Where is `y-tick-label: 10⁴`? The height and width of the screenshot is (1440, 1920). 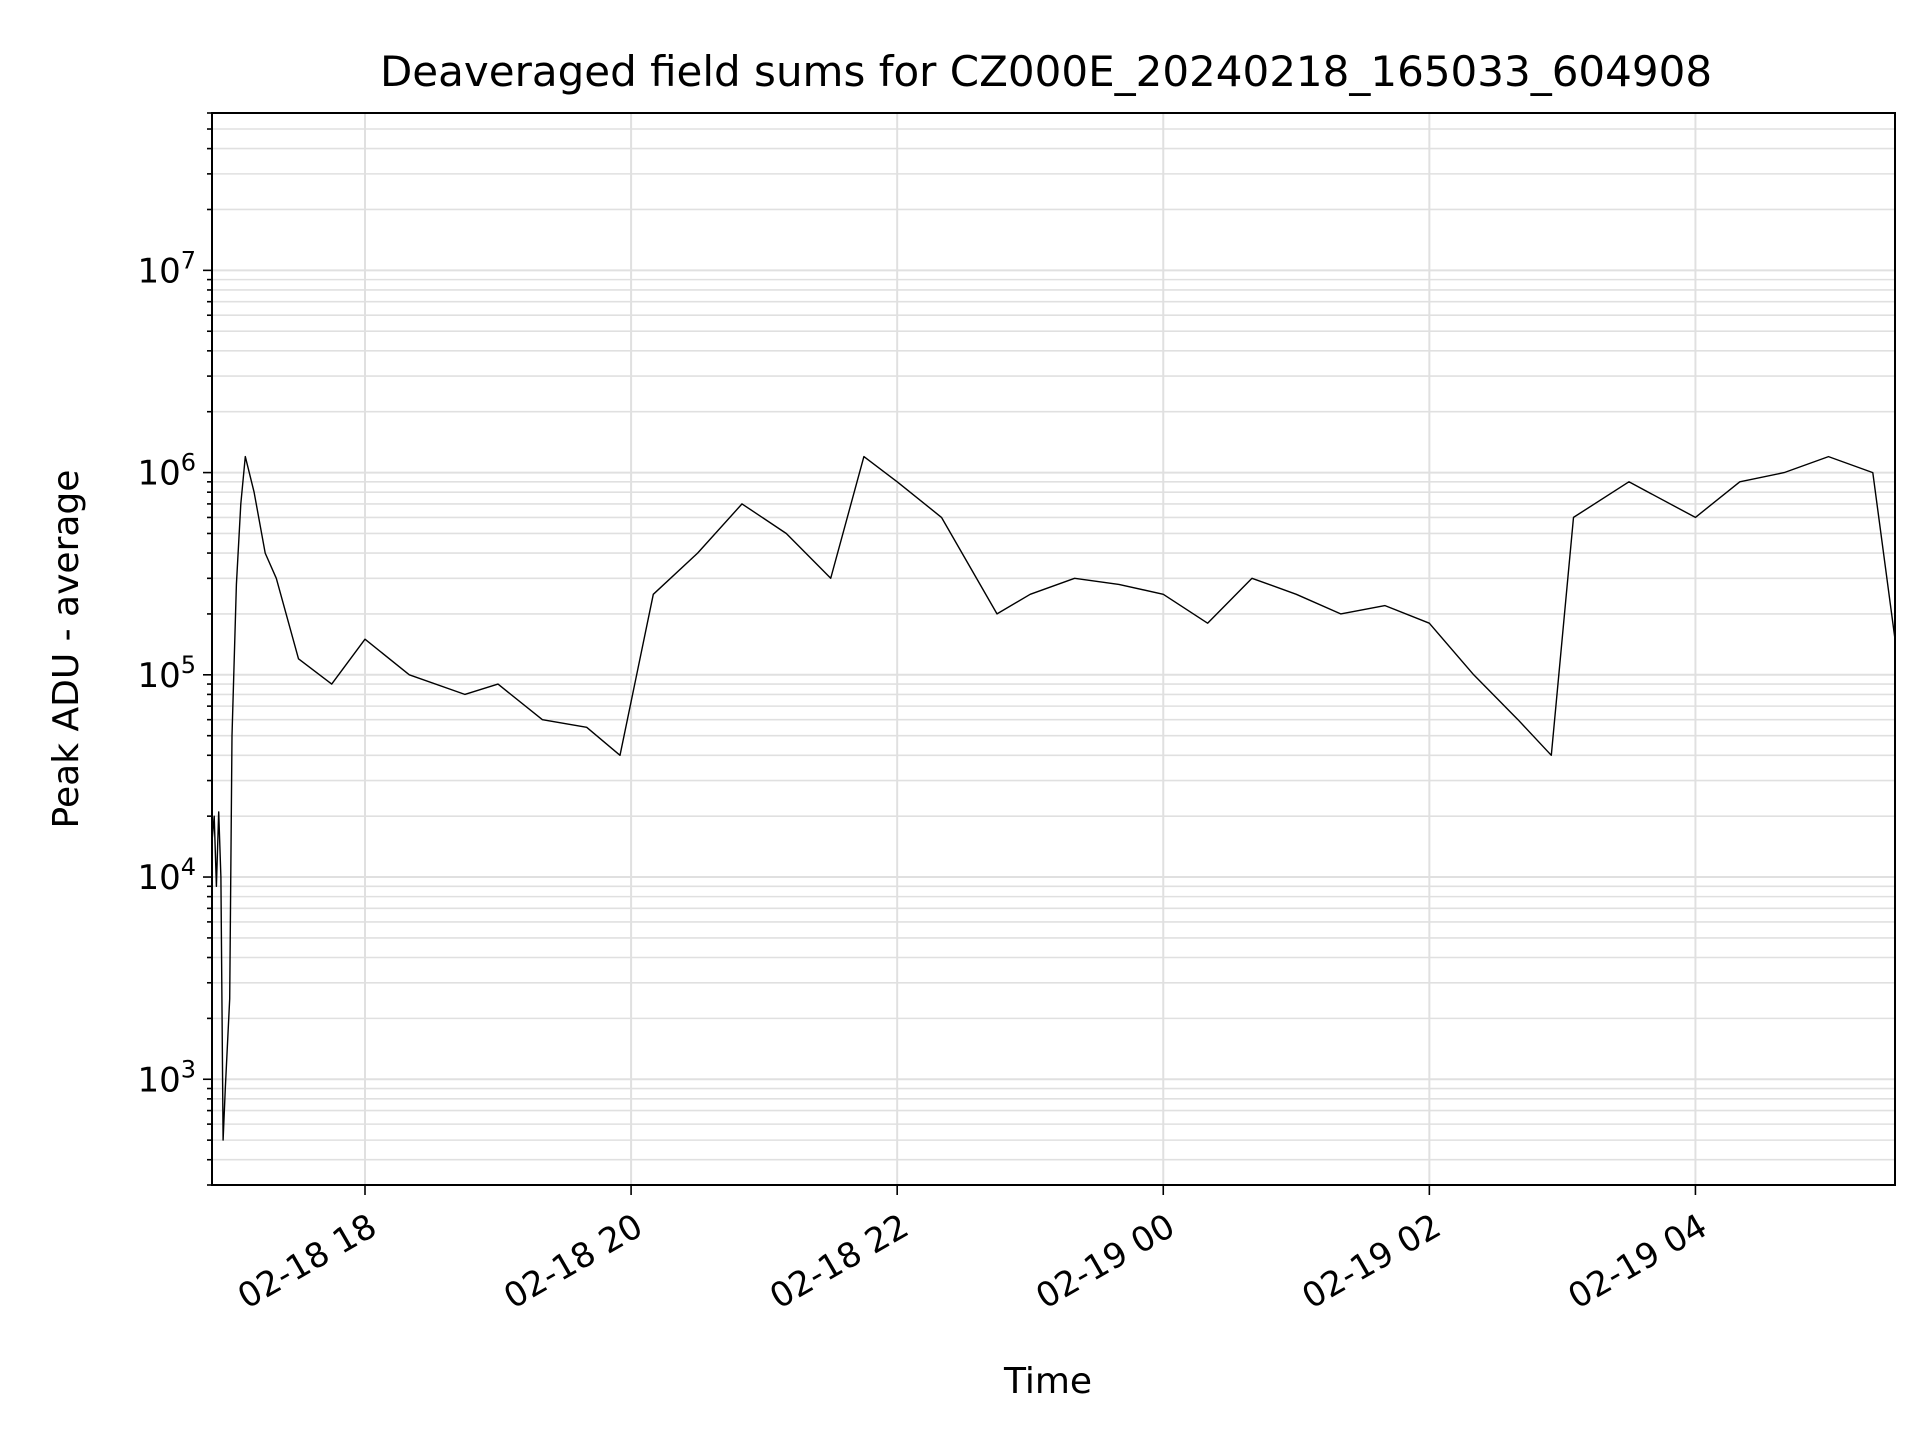
y-tick-label: 10⁴ is located at coordinates (166, 875).